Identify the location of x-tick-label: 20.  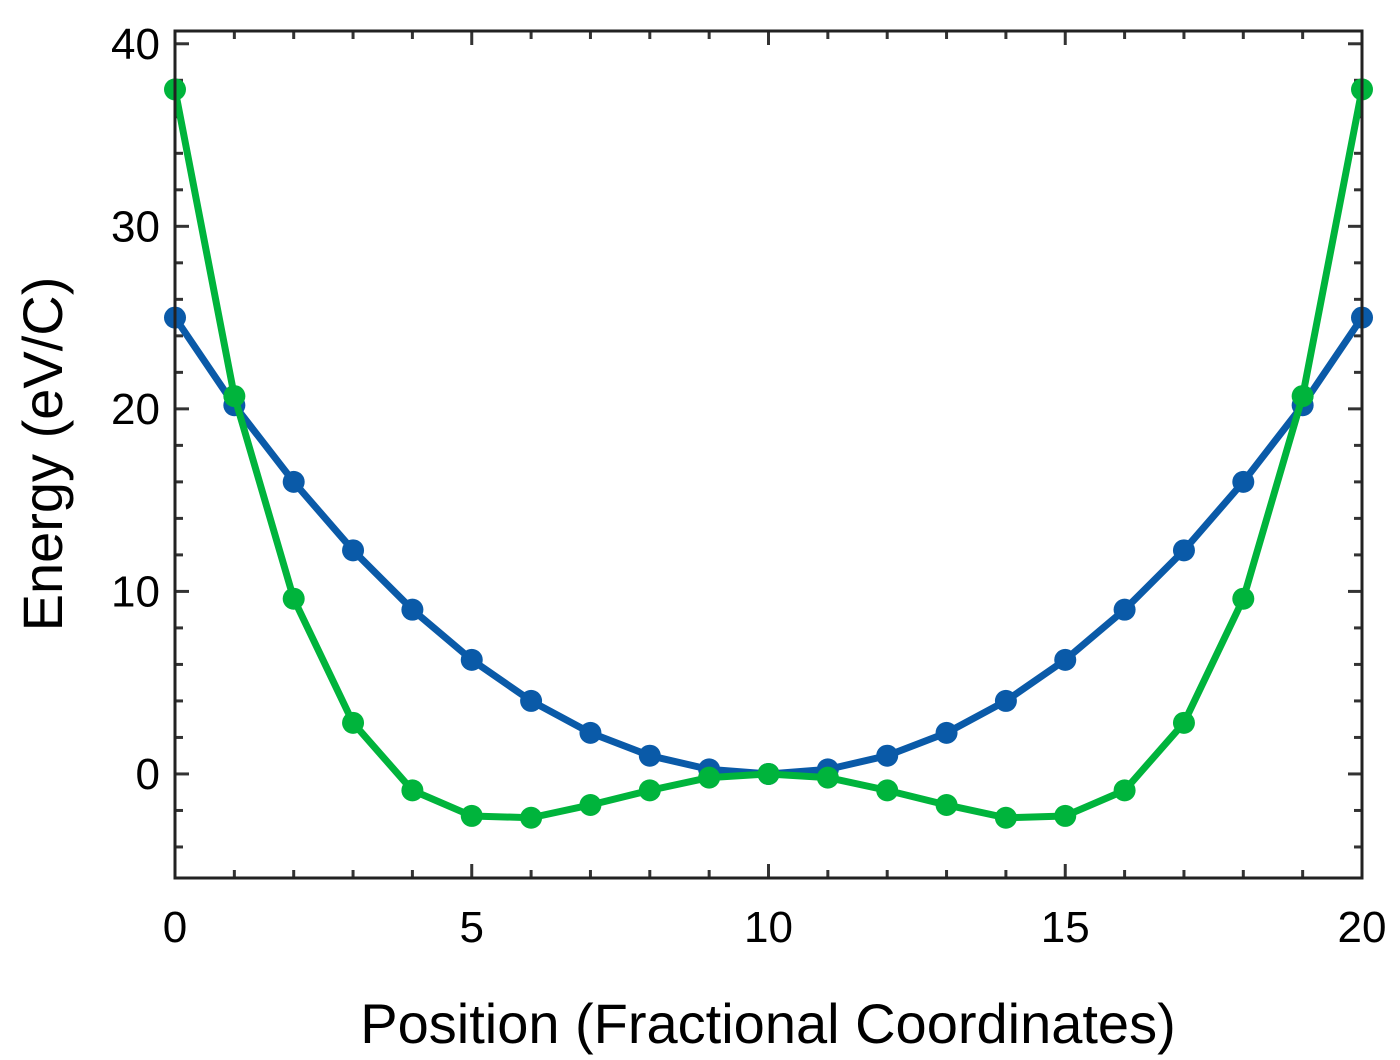
(1362, 927).